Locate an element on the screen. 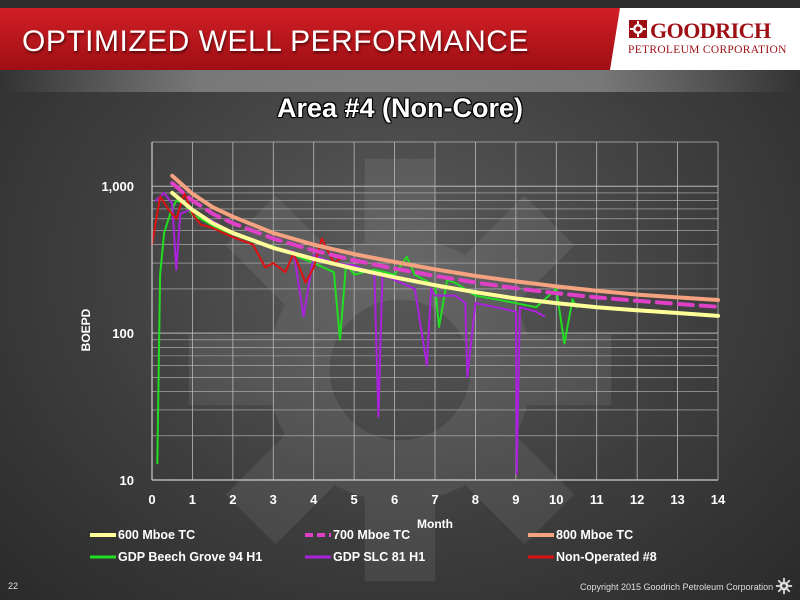 This screenshot has width=800, height=600. x-tick-label: 5 is located at coordinates (354, 499).